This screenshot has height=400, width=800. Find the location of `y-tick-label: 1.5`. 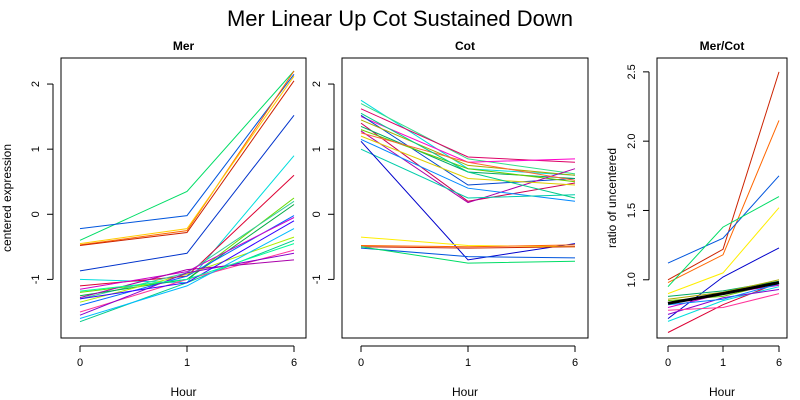

y-tick-label: 1.5 is located at coordinates (632, 210).